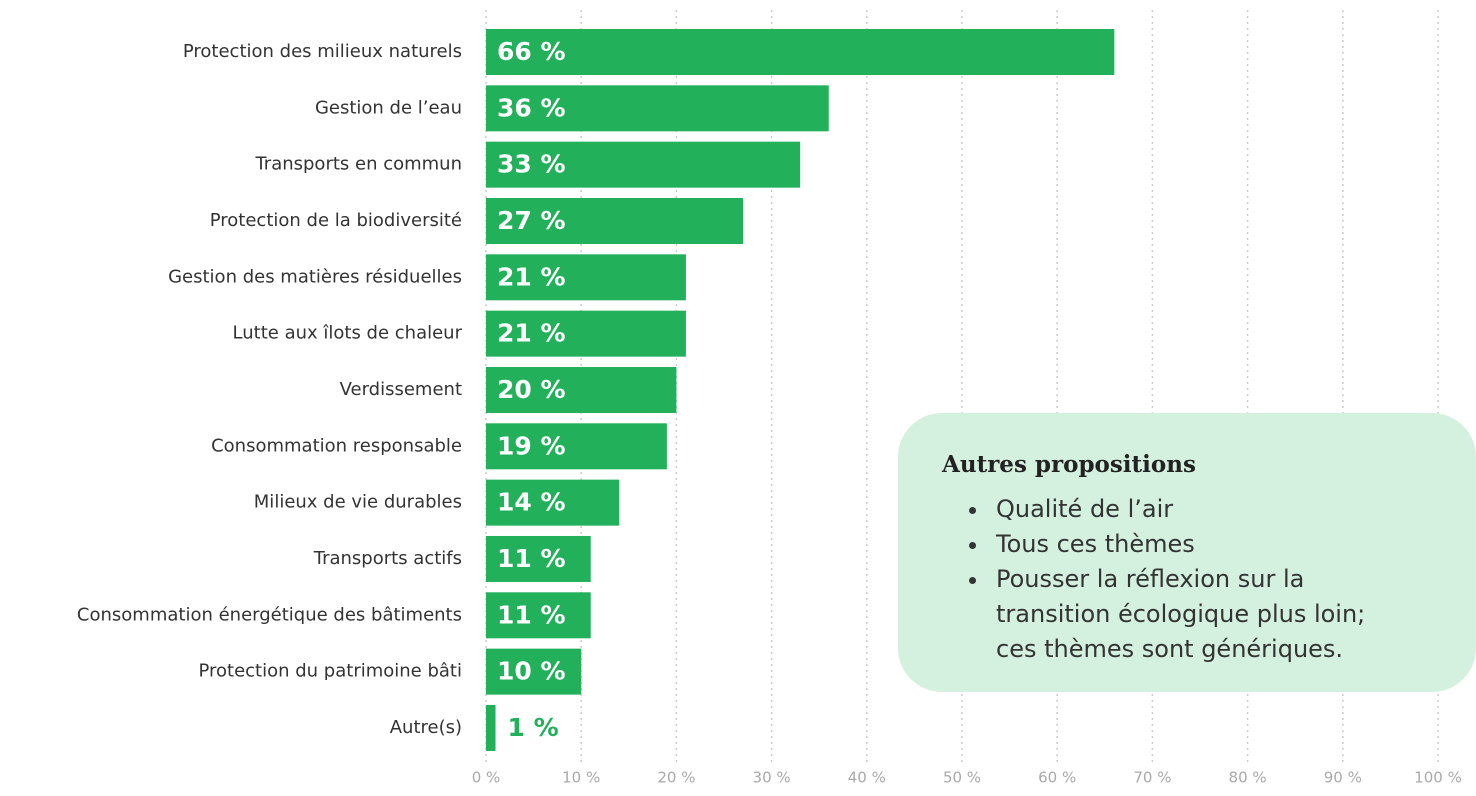  I want to click on value-label: 66 %, so click(531, 51).